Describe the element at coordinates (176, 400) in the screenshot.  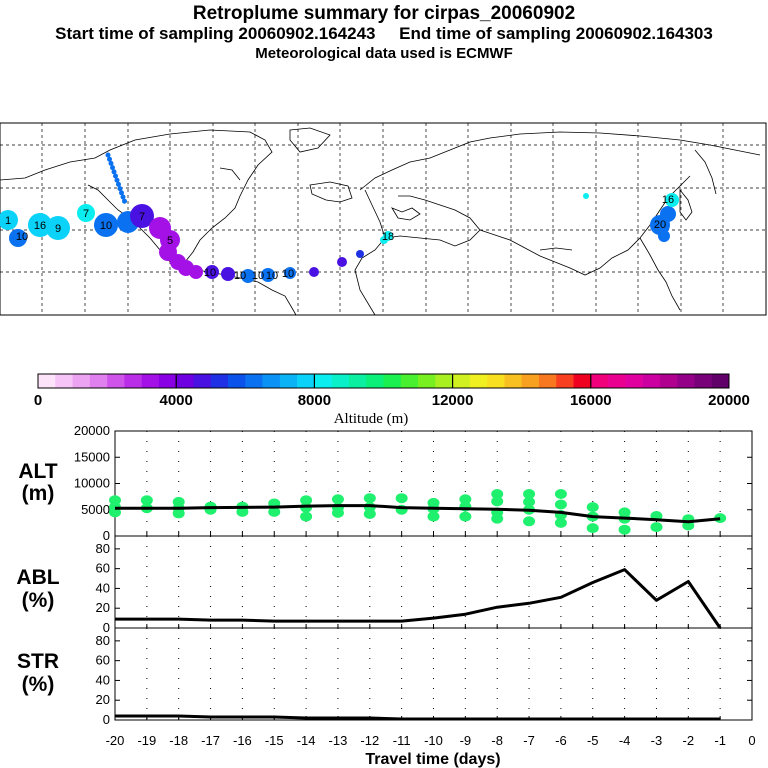
I see `colorbar-tick-label: 4000` at that location.